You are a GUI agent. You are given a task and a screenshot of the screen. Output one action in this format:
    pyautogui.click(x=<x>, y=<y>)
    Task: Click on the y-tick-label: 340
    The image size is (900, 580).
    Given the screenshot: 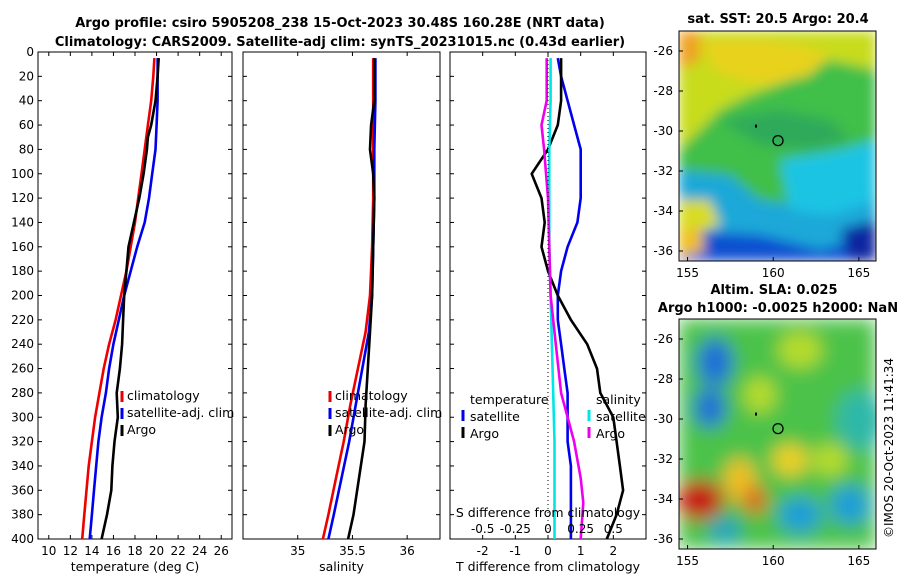 What is the action you would take?
    pyautogui.click(x=22, y=466)
    